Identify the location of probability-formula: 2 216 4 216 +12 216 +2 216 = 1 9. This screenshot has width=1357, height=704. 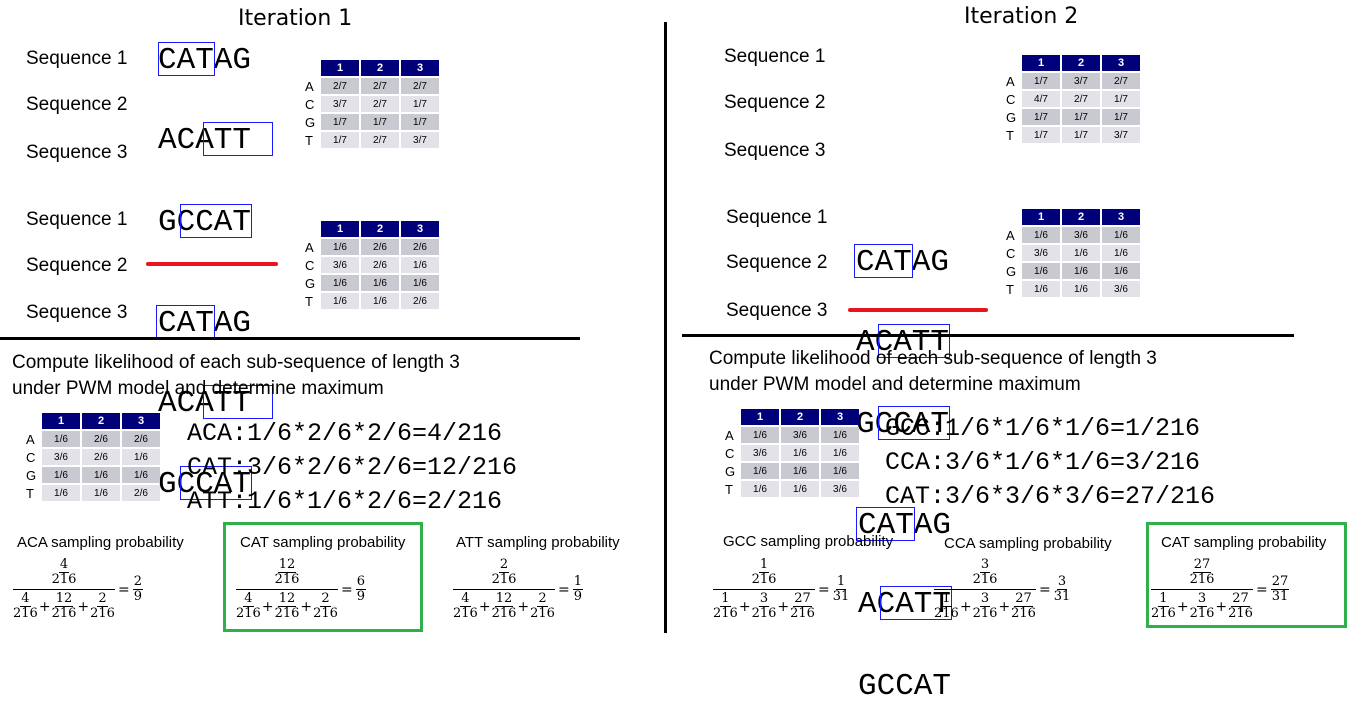
(518, 589).